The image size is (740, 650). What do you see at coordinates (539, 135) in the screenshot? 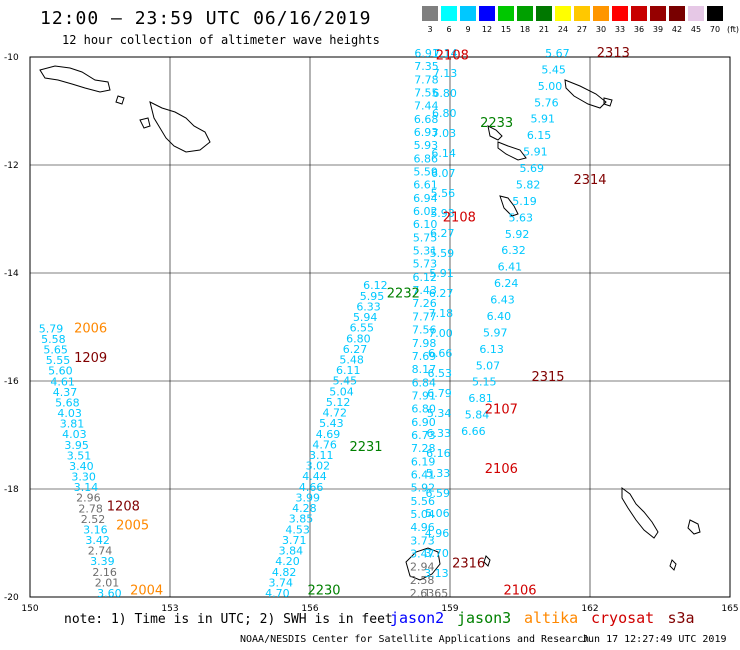
I see `wave-height-value: 6.15` at bounding box center [539, 135].